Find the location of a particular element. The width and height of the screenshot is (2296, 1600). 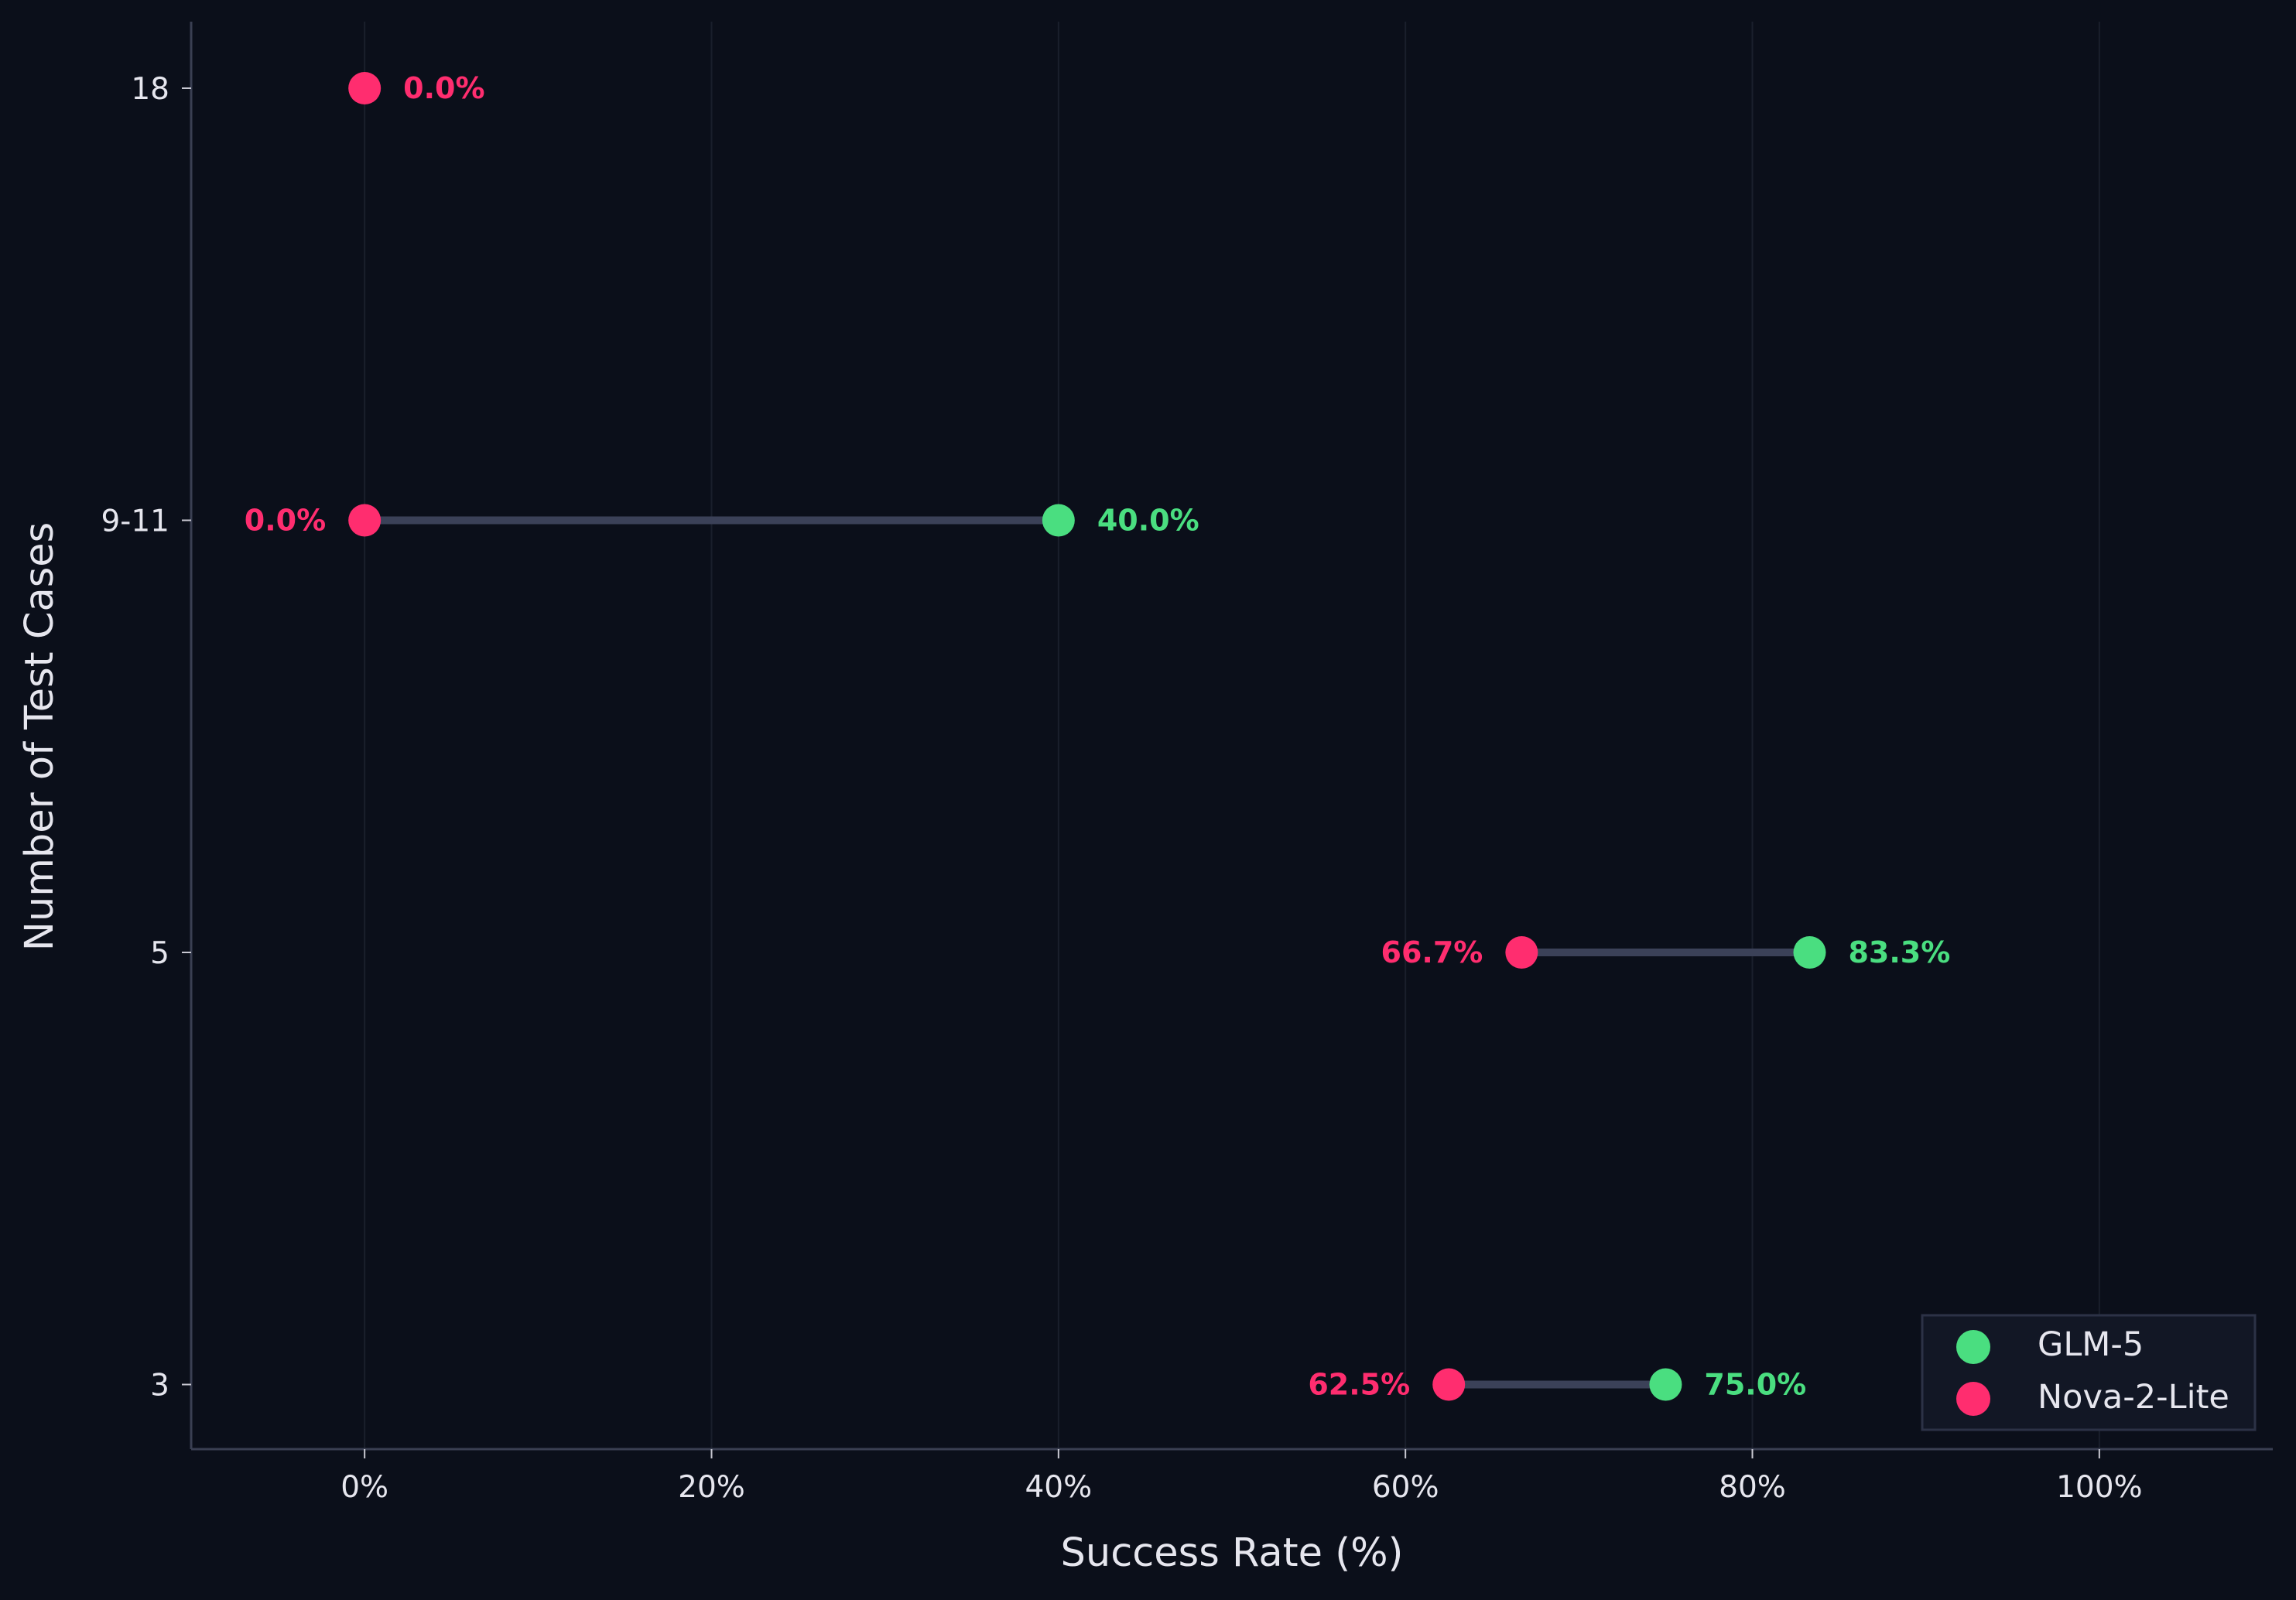

x-tick-label: 20% is located at coordinates (711, 1487).